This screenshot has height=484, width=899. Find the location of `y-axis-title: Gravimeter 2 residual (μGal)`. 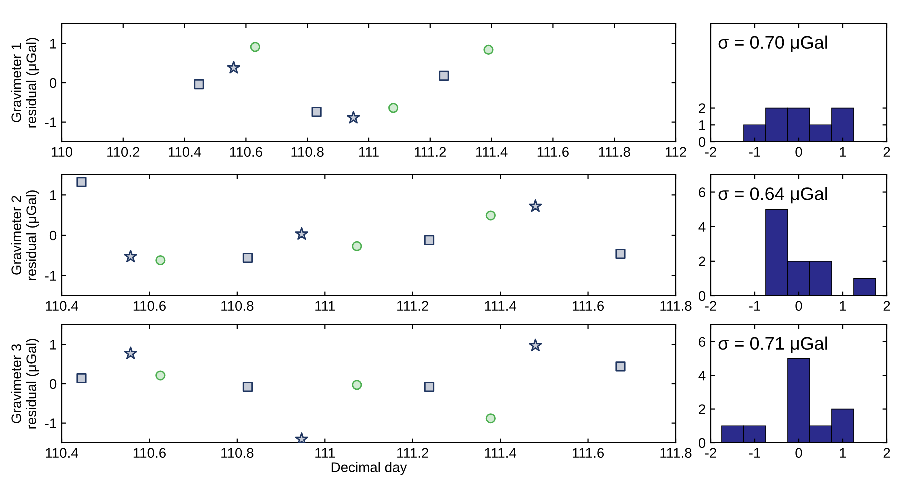

y-axis-title: Gravimeter 2 residual (μGal) is located at coordinates (25, 235).